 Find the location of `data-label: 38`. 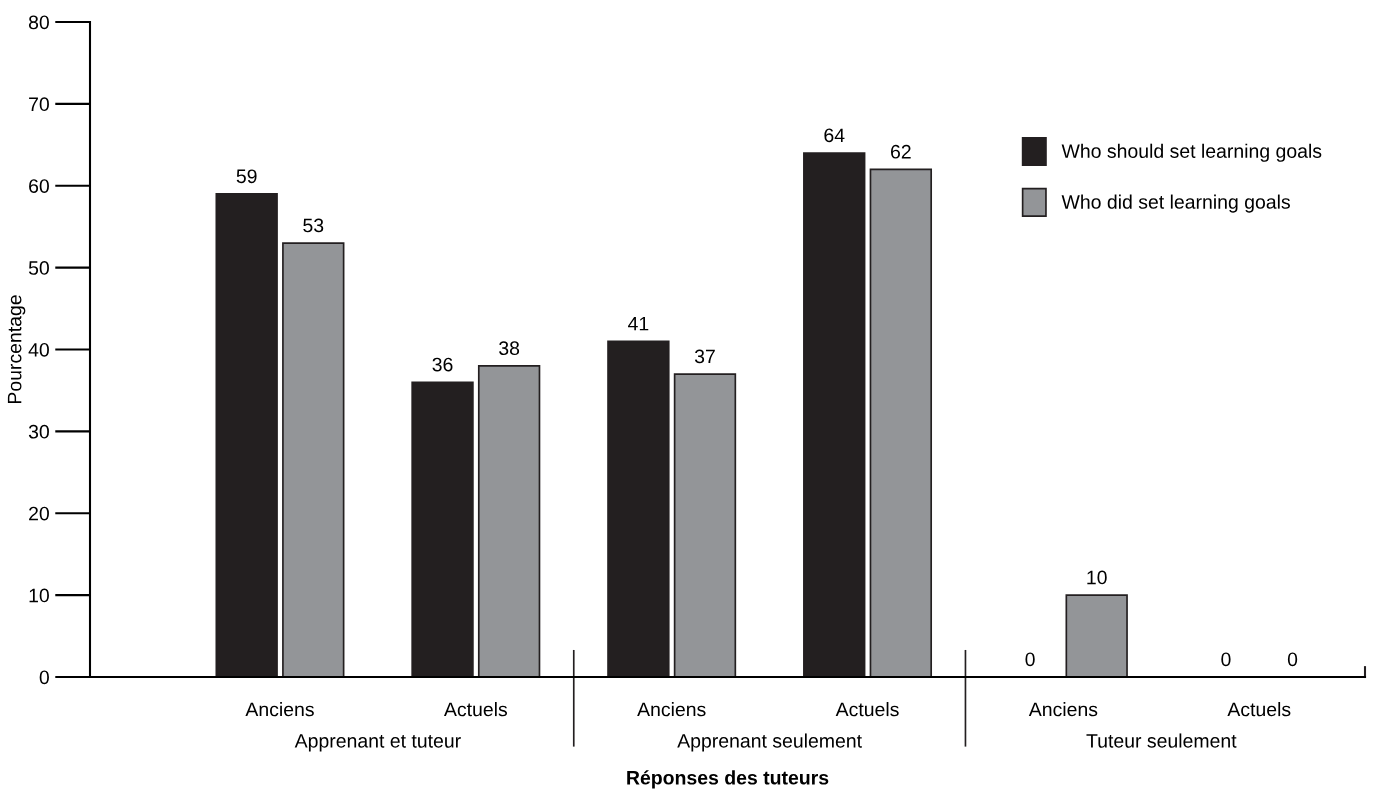

data-label: 38 is located at coordinates (509, 348).